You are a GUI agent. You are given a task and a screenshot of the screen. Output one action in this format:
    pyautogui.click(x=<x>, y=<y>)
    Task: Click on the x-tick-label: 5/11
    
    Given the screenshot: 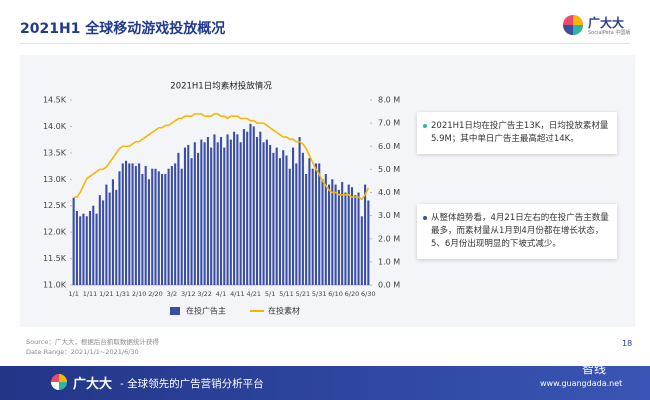 What is the action you would take?
    pyautogui.click(x=286, y=294)
    